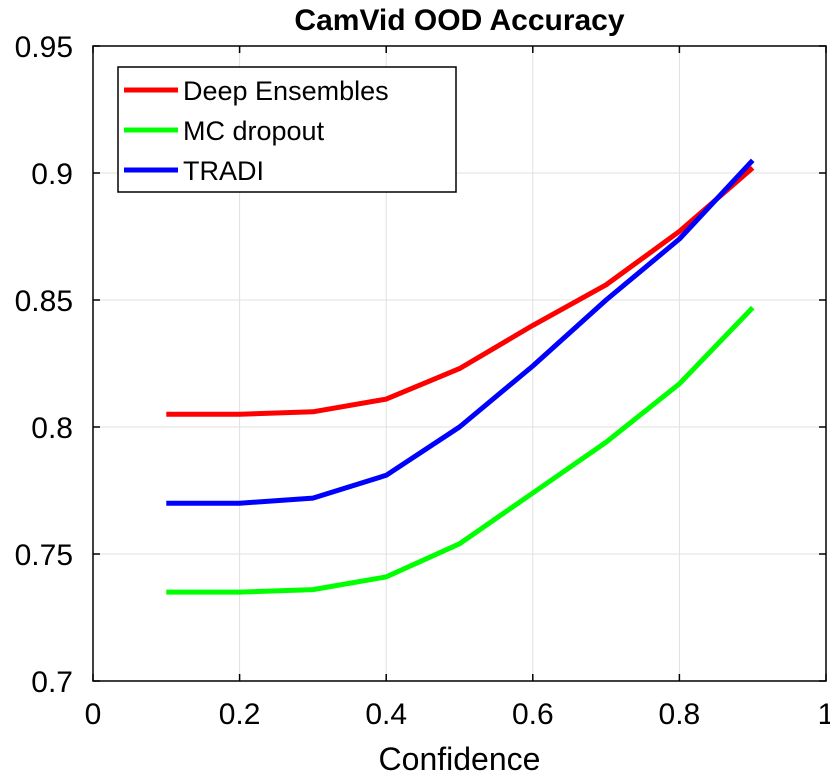 The height and width of the screenshot is (776, 830). I want to click on chart-title: CamVid OOD Accuracy, so click(459, 20).